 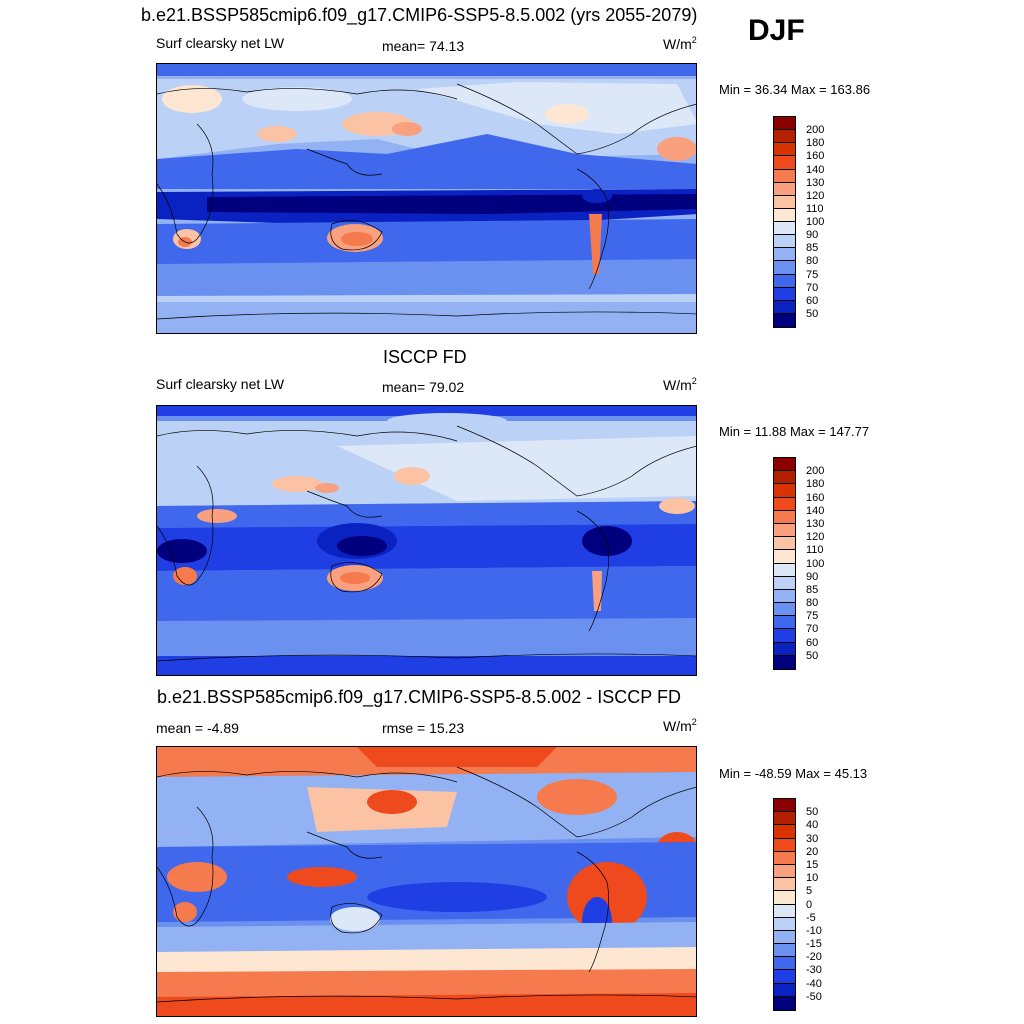 I want to click on colorbar-tick-label: -5, so click(x=811, y=917).